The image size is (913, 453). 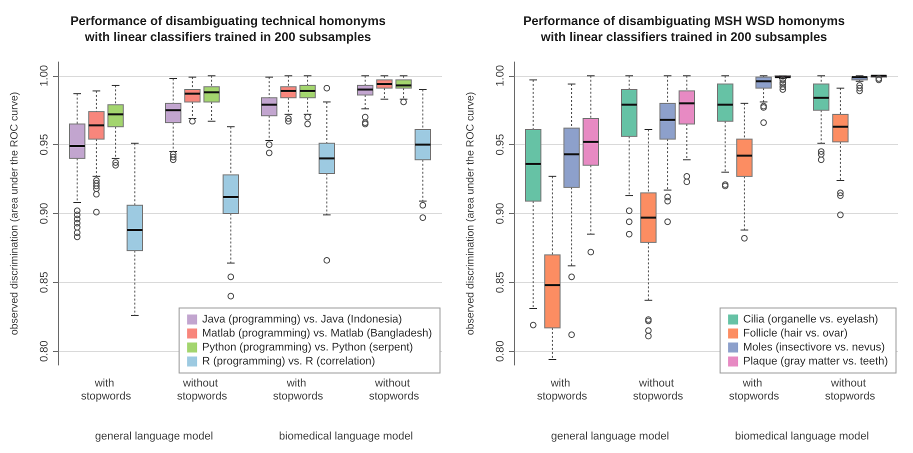 What do you see at coordinates (228, 29) in the screenshot?
I see `chart-title: Performance of disambiguating technical homonyms with linear classifiers trained in 200 subsamples` at bounding box center [228, 29].